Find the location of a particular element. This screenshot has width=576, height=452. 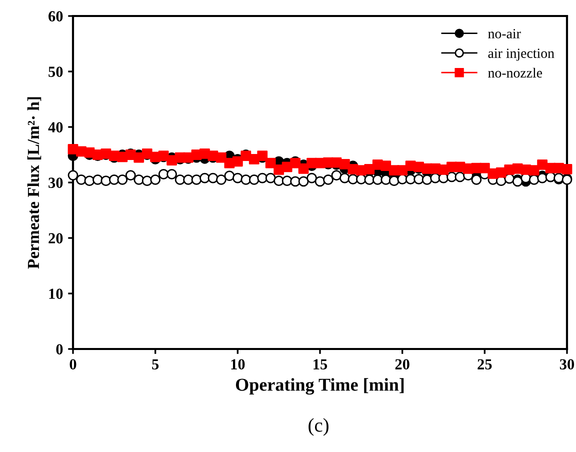

y-tick-label: 50 is located at coordinates (55, 71).